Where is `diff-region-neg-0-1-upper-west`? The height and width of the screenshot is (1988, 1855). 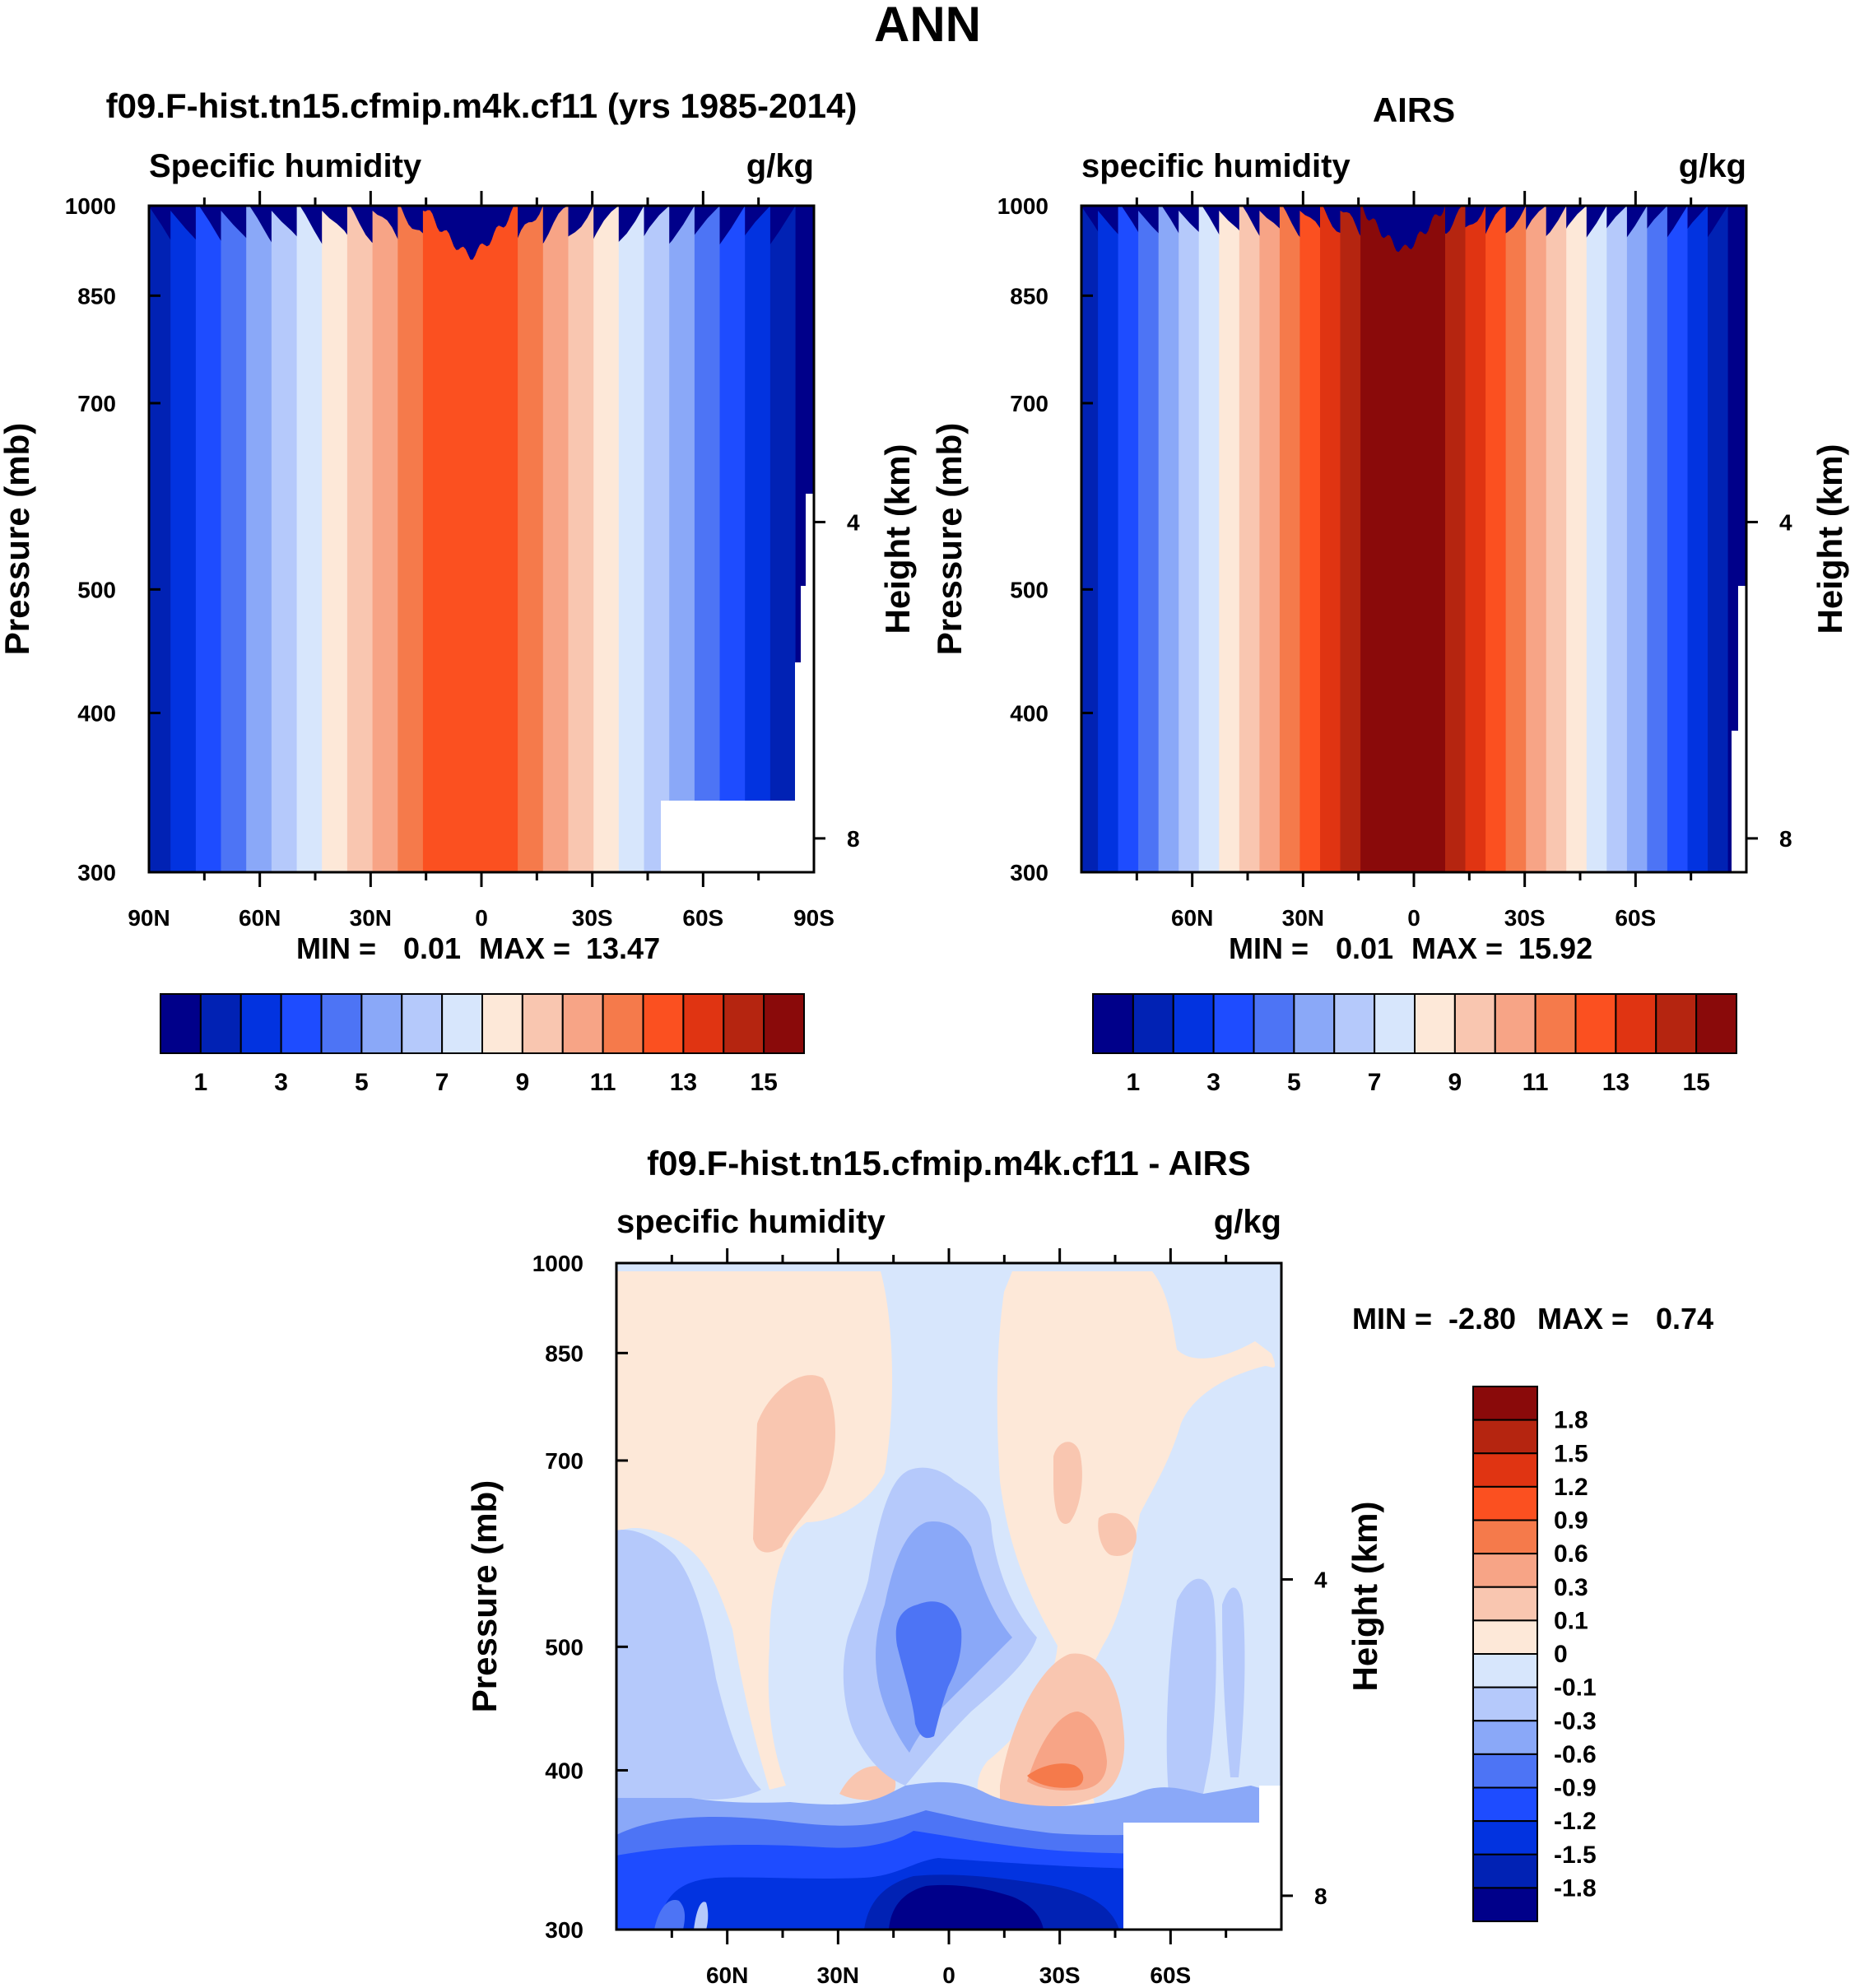
diff-region-neg-0-1-upper-west is located at coordinates (688, 1665).